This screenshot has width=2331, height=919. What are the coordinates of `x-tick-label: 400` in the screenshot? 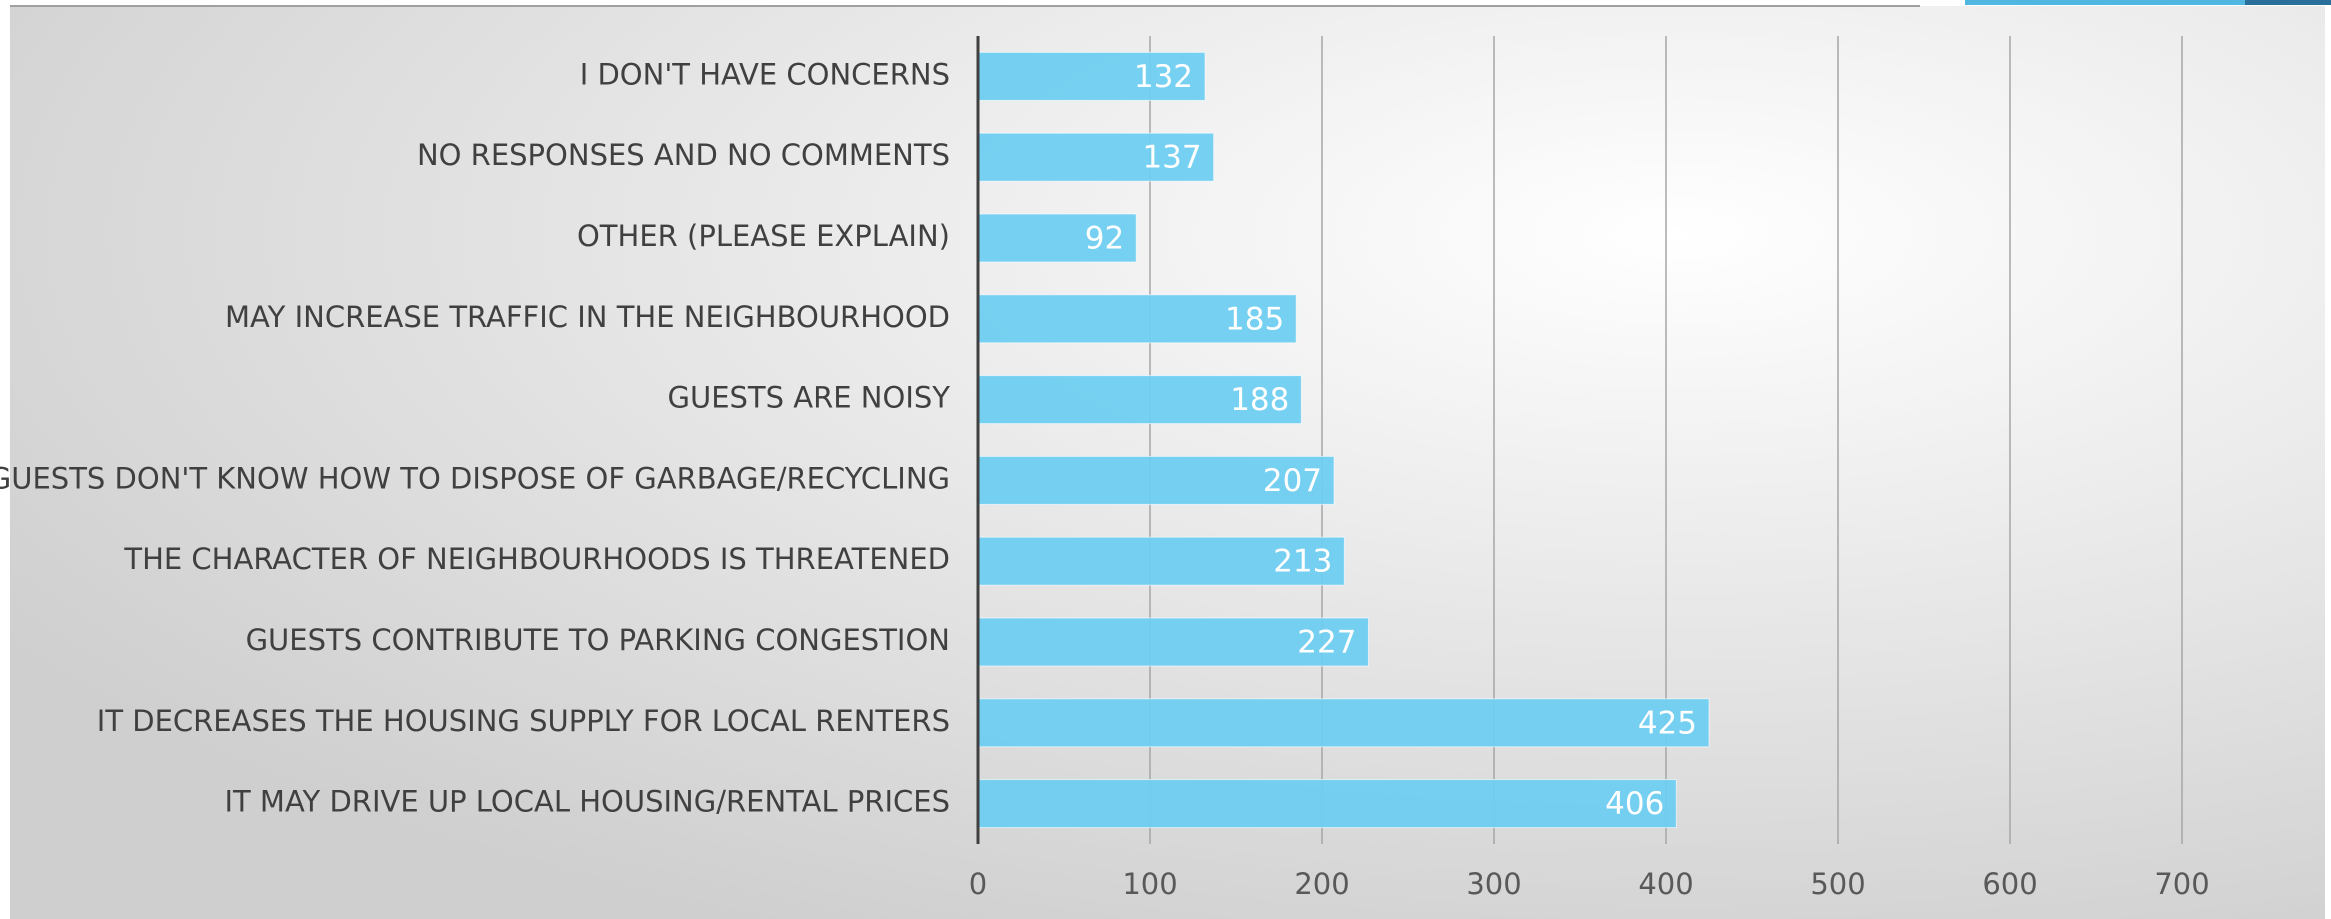 It's located at (1665, 884).